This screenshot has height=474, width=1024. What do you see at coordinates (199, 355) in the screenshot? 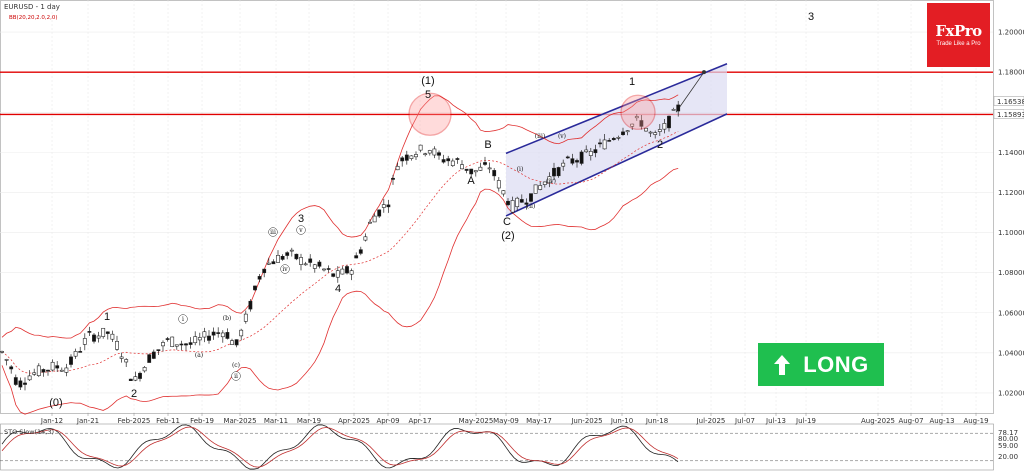
I see `wave-label: (a)` at bounding box center [199, 355].